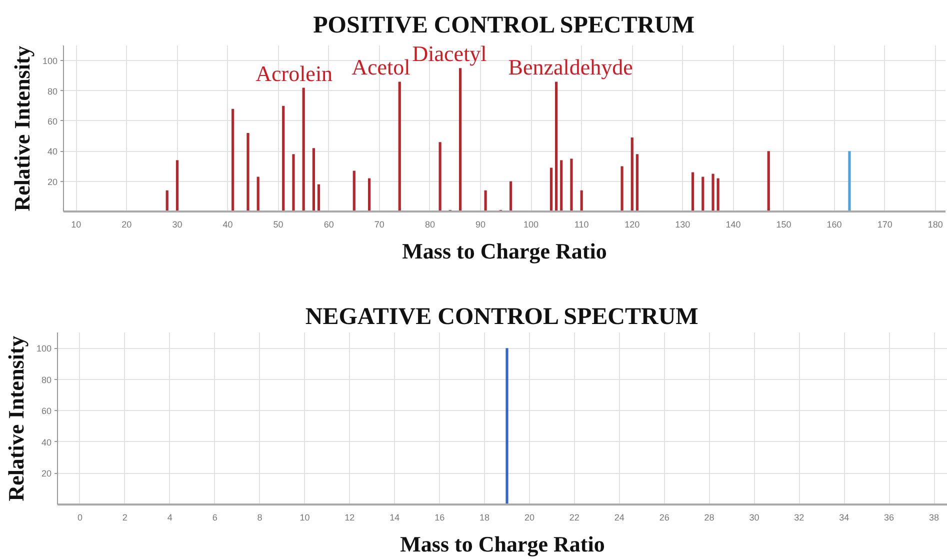 The width and height of the screenshot is (947, 559). I want to click on x-tick-label: 26, so click(664, 517).